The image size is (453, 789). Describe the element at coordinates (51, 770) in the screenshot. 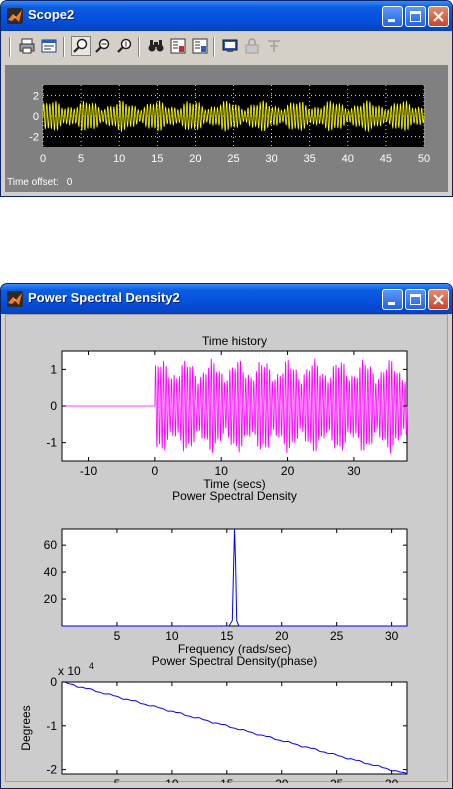

I see `psd-phase-y-tick-label: -2` at that location.